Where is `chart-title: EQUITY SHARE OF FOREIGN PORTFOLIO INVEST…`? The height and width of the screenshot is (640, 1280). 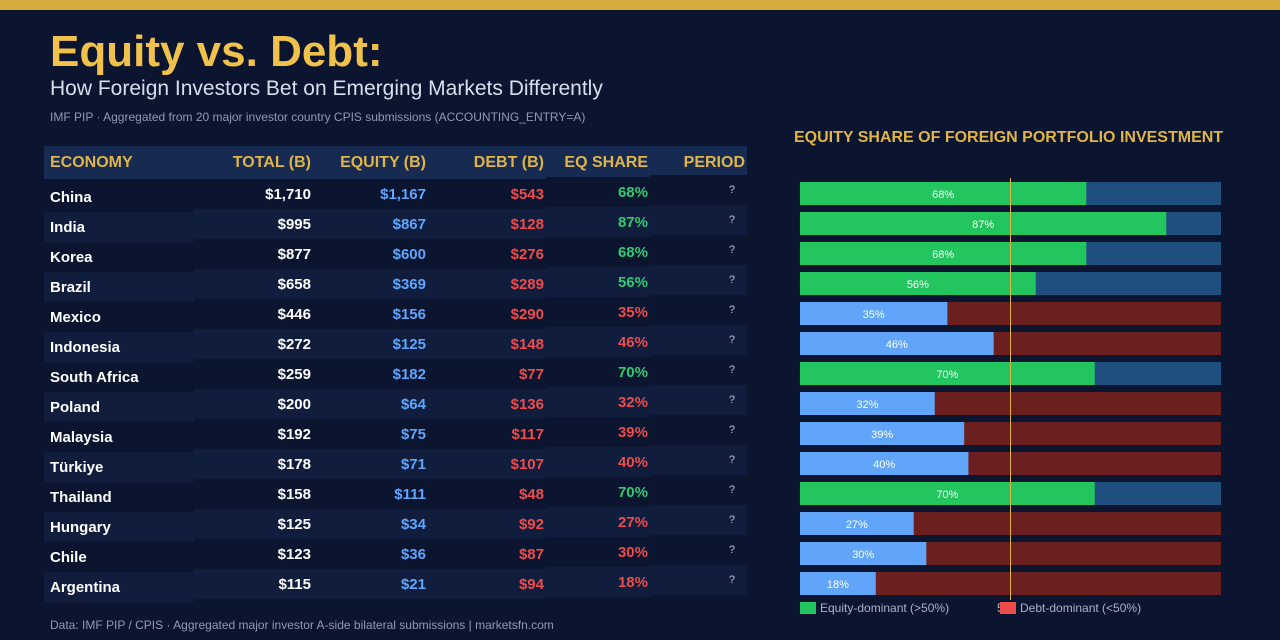 chart-title: EQUITY SHARE OF FOREIGN PORTFOLIO INVEST… is located at coordinates (1009, 137).